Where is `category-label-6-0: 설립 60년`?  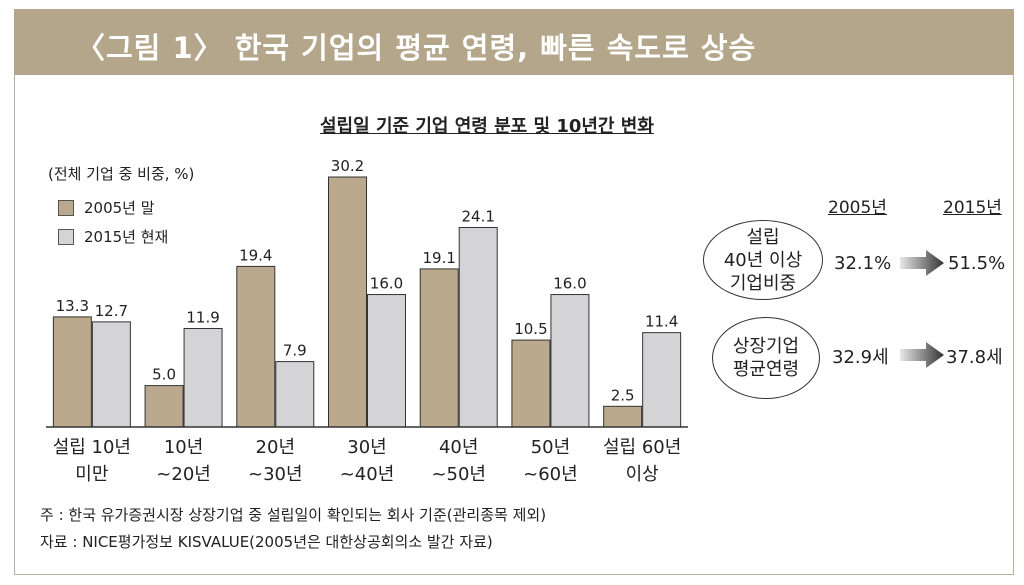
category-label-6-0: 설립 60년 is located at coordinates (642, 447).